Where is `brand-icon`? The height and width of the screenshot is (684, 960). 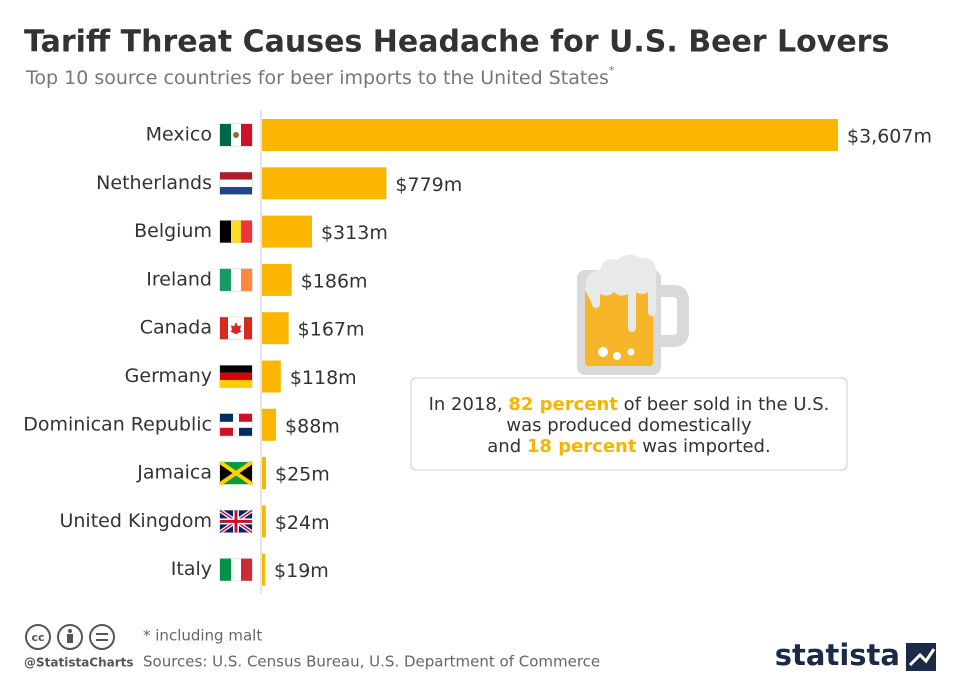
brand-icon is located at coordinates (921, 657).